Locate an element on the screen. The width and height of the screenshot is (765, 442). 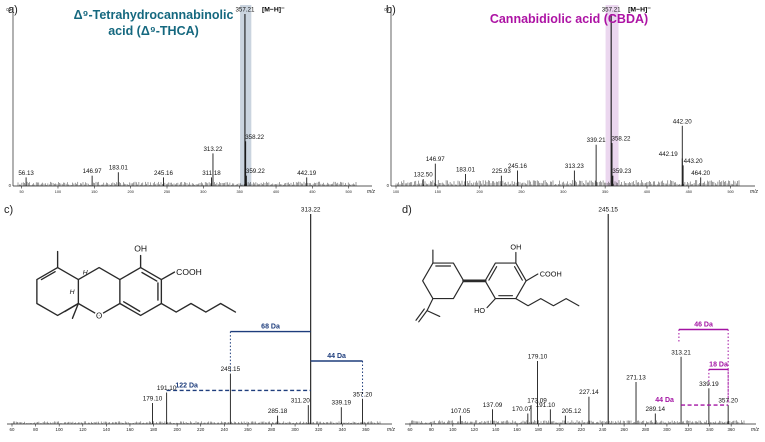
thca-ring-b is located at coordinates (99, 291).